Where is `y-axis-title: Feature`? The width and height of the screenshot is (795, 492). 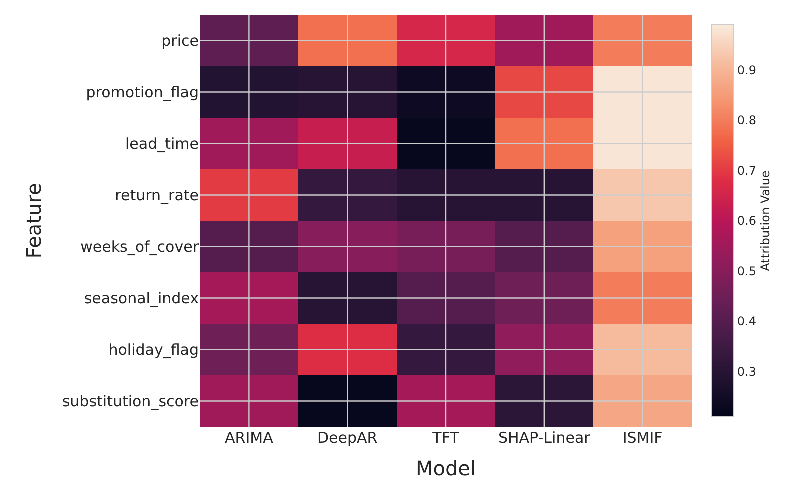 y-axis-title: Feature is located at coordinates (34, 221).